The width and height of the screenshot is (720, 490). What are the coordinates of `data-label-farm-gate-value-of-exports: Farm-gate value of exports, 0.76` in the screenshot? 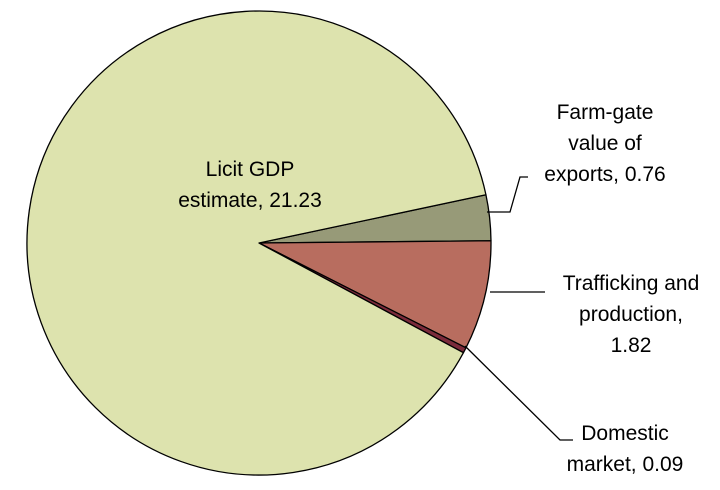 It's located at (604, 143).